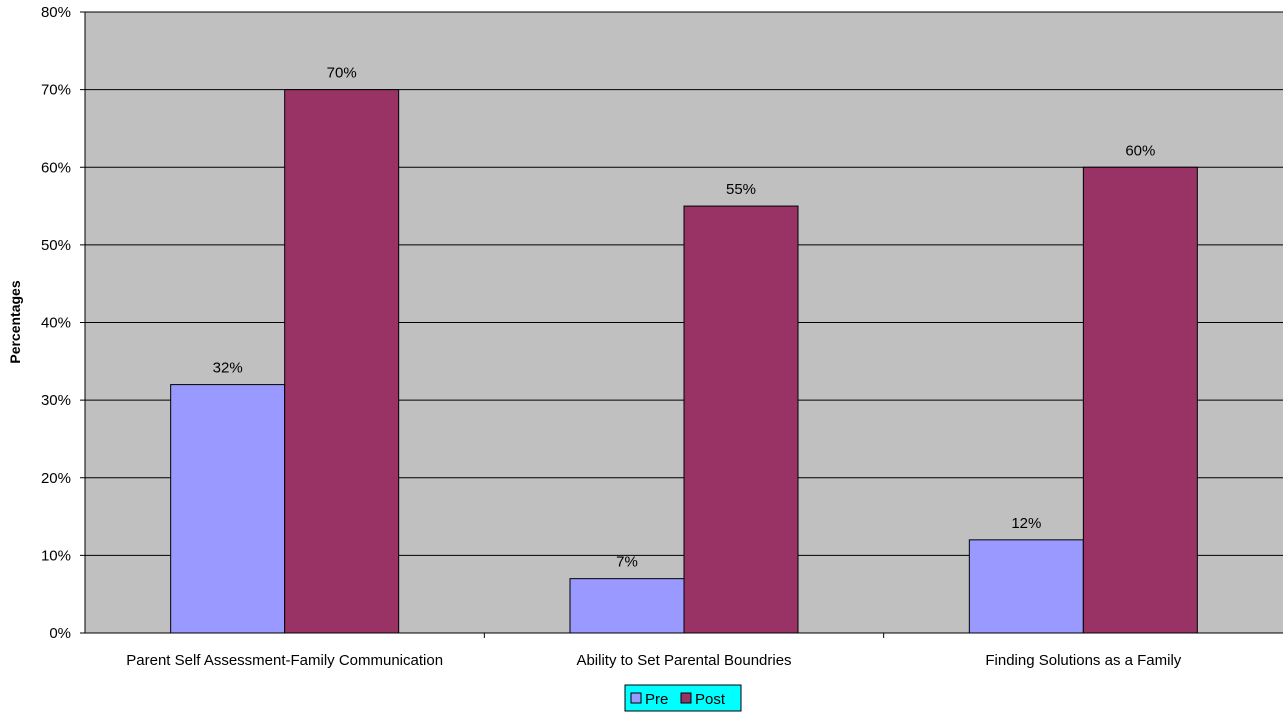 The height and width of the screenshot is (714, 1283). Describe the element at coordinates (710, 699) in the screenshot. I see `legend-label-post: Post` at that location.